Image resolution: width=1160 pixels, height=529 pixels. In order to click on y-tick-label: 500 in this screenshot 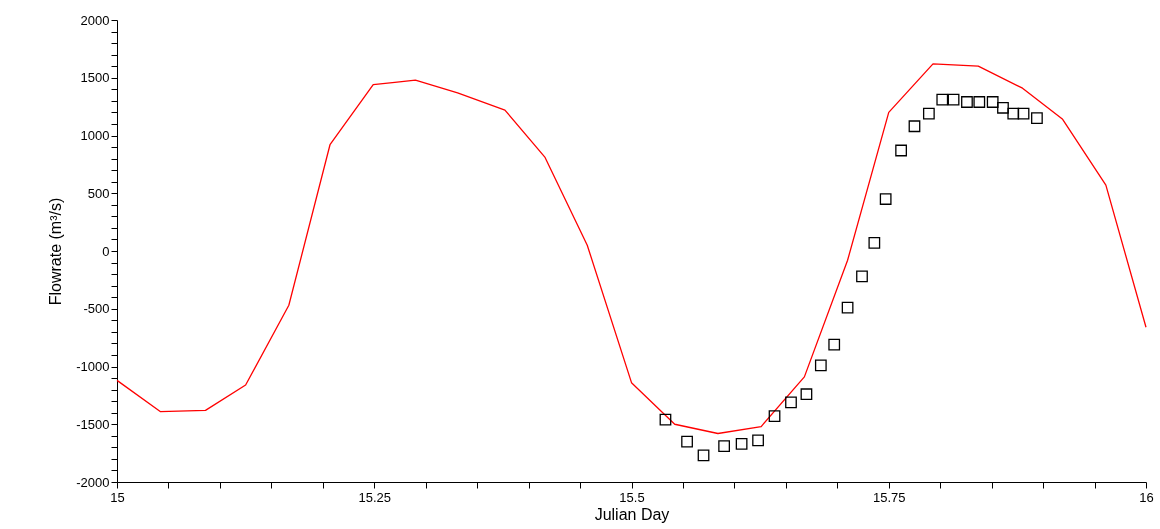, I will do `click(98, 193)`.